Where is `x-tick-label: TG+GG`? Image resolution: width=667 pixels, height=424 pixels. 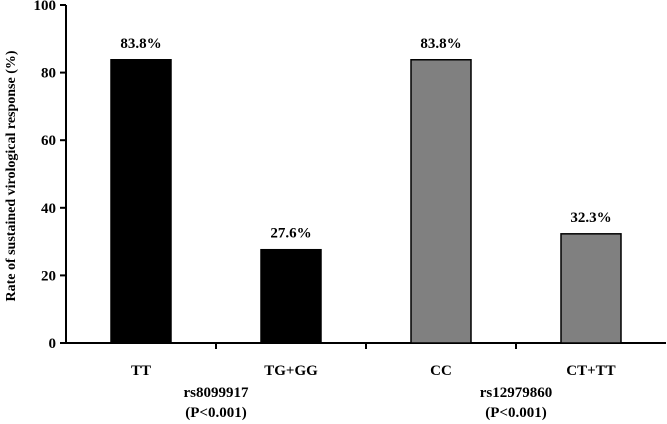
x-tick-label: TG+GG is located at coordinates (291, 371).